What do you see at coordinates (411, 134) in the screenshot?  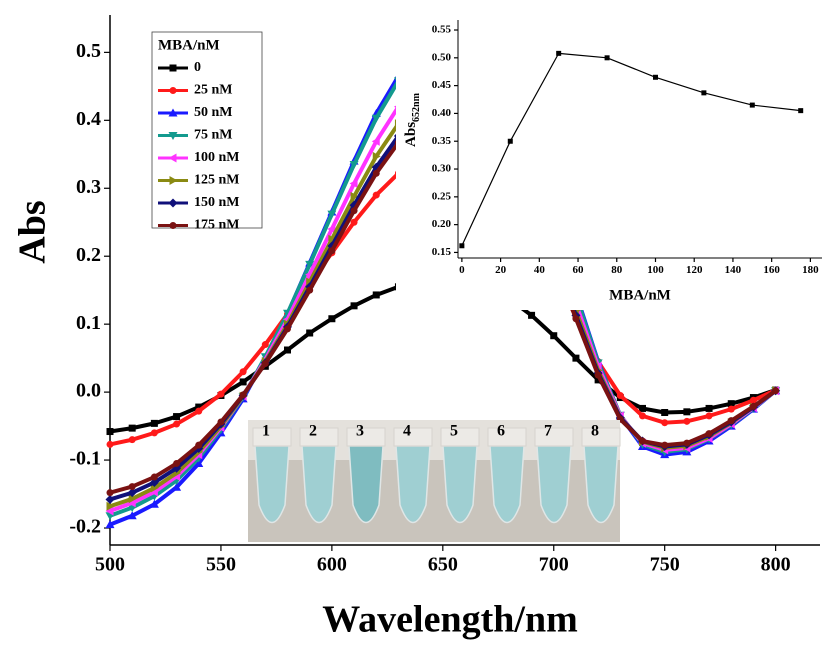 I see `y-axis-label-main: Abs` at bounding box center [411, 134].